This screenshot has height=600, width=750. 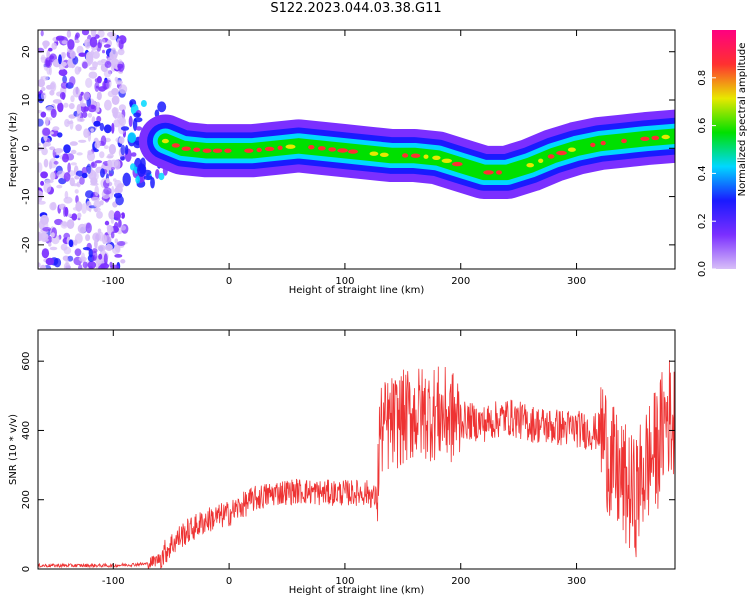 What do you see at coordinates (576, 581) in the screenshot?
I see `x-tick-label: 300` at bounding box center [576, 581].